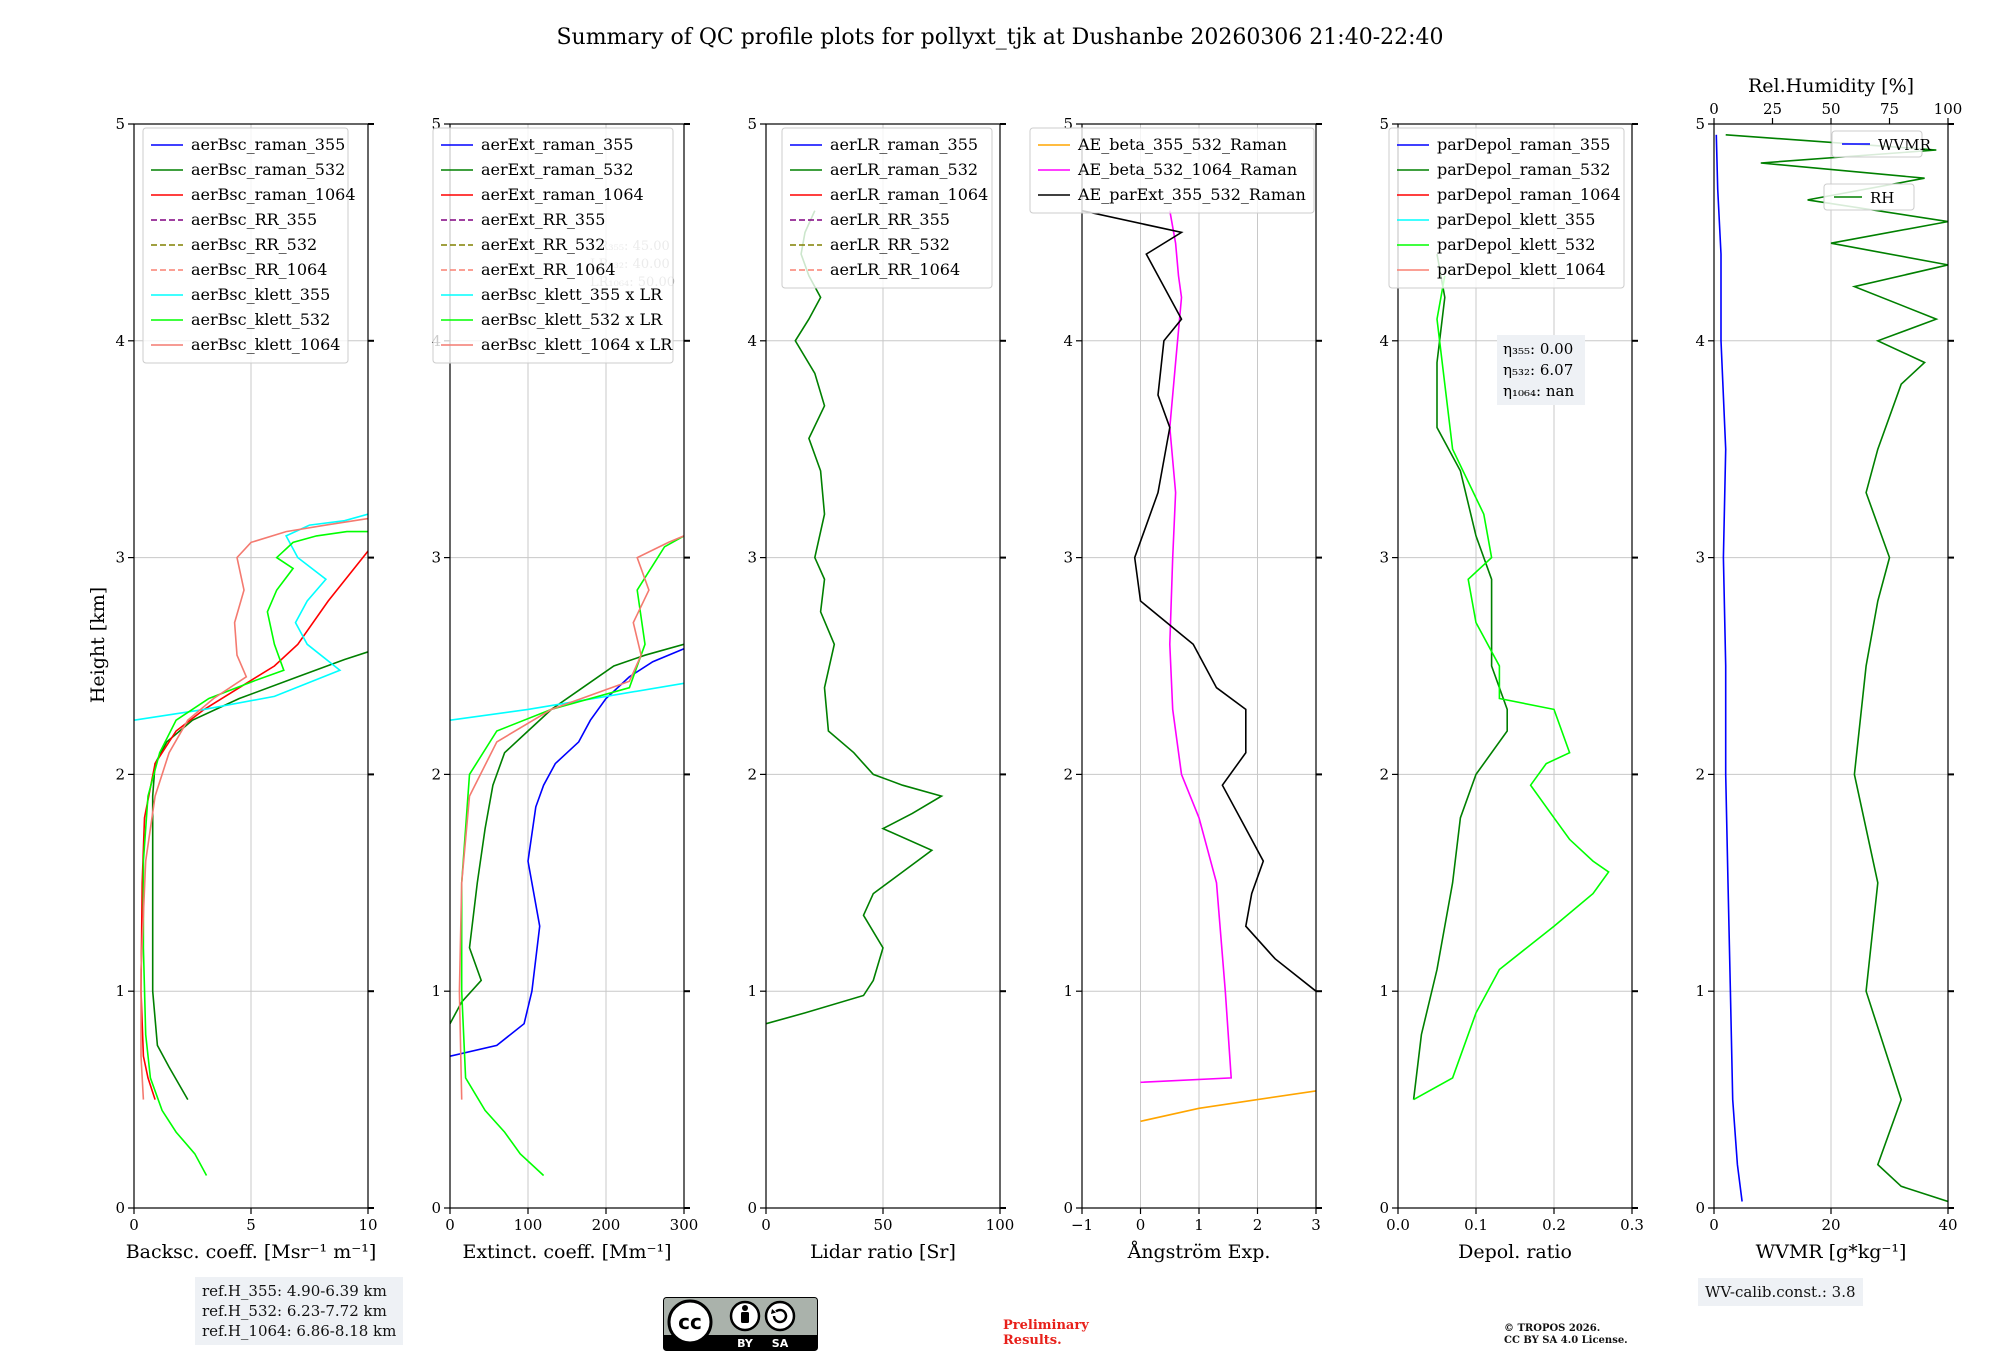  I want to click on x-axis-label-backscatter: Backsc. coeff. [Msr⁻¹ m⁻¹], so click(251, 1252).